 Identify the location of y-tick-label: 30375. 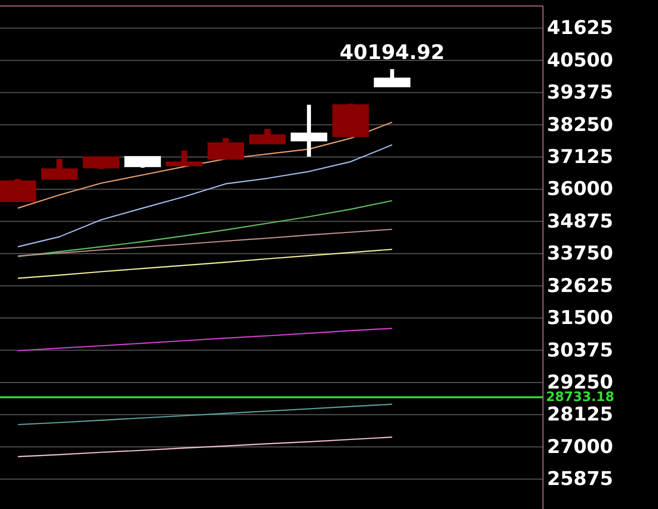
(580, 350).